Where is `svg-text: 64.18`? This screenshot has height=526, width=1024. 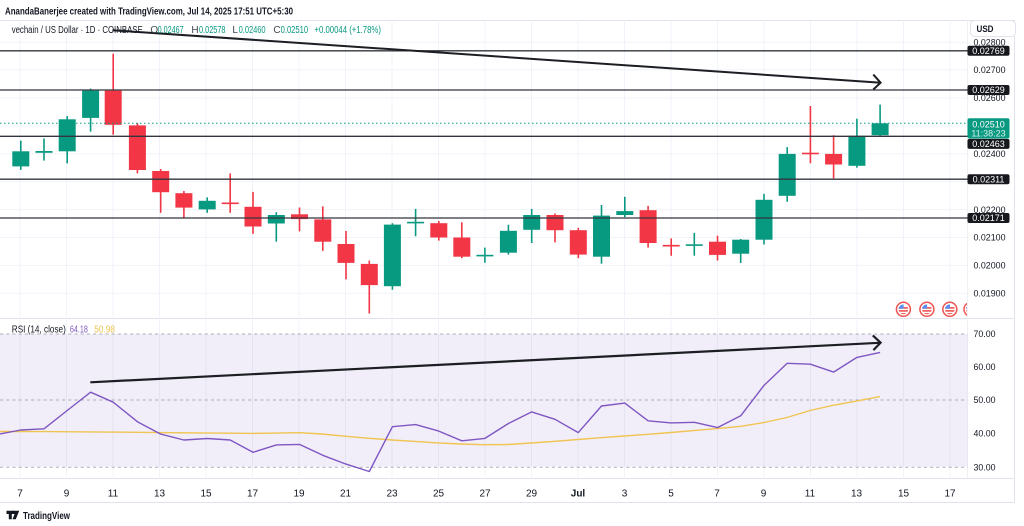 svg-text: 64.18 is located at coordinates (79, 329).